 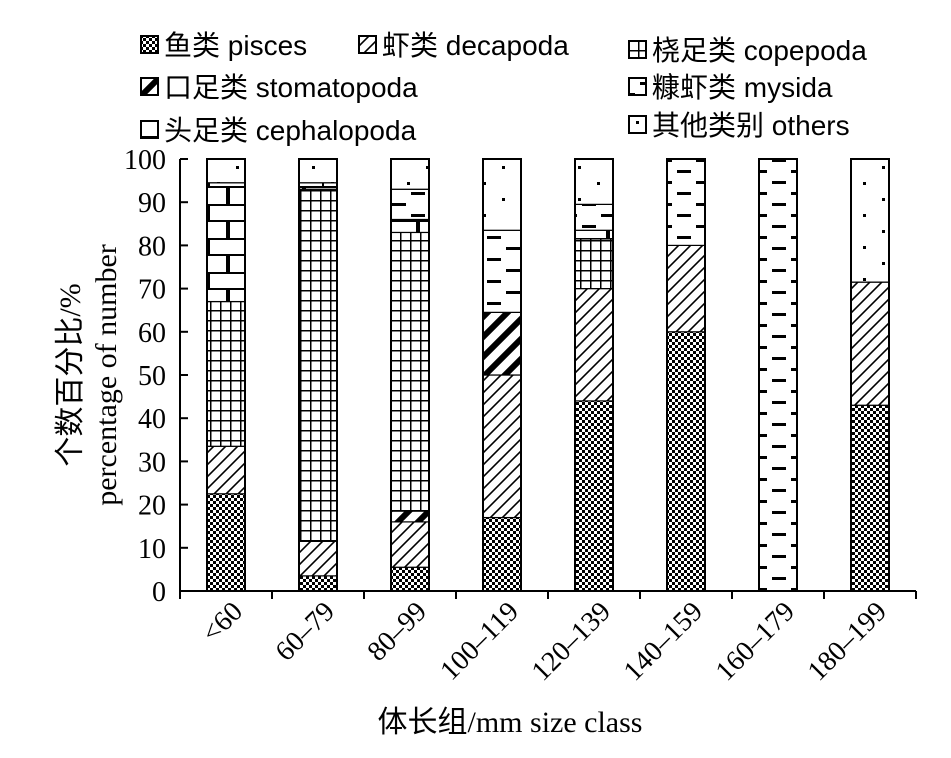 I want to click on x-tick-label: 80–99, so click(x=397, y=631).